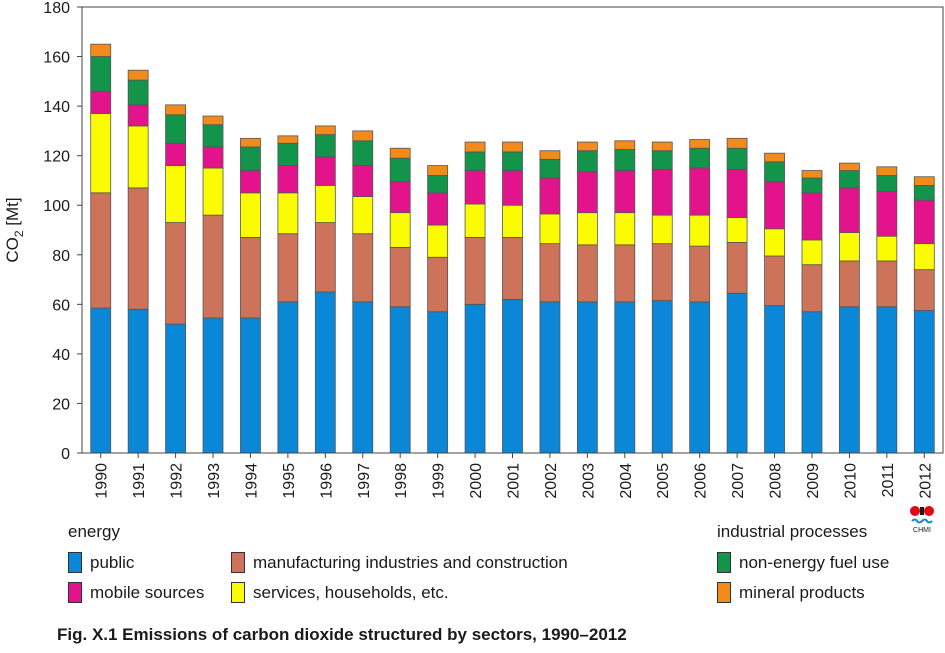 The width and height of the screenshot is (945, 653). Describe the element at coordinates (887, 284) in the screenshot. I see `bar-segment-manufacturing-industries-and-construction-2011` at that location.